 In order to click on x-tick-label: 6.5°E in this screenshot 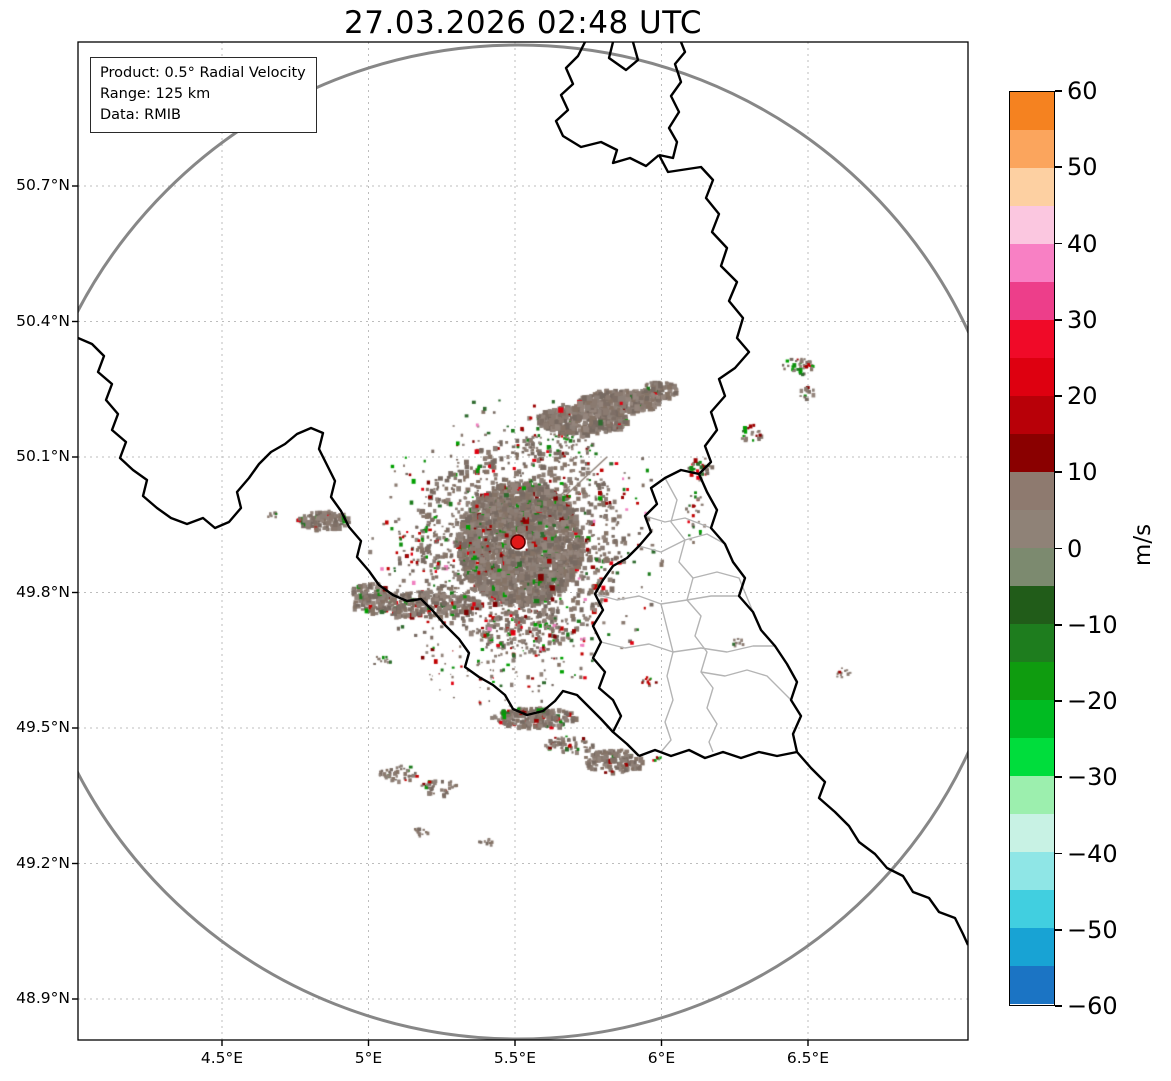, I will do `click(808, 1058)`.